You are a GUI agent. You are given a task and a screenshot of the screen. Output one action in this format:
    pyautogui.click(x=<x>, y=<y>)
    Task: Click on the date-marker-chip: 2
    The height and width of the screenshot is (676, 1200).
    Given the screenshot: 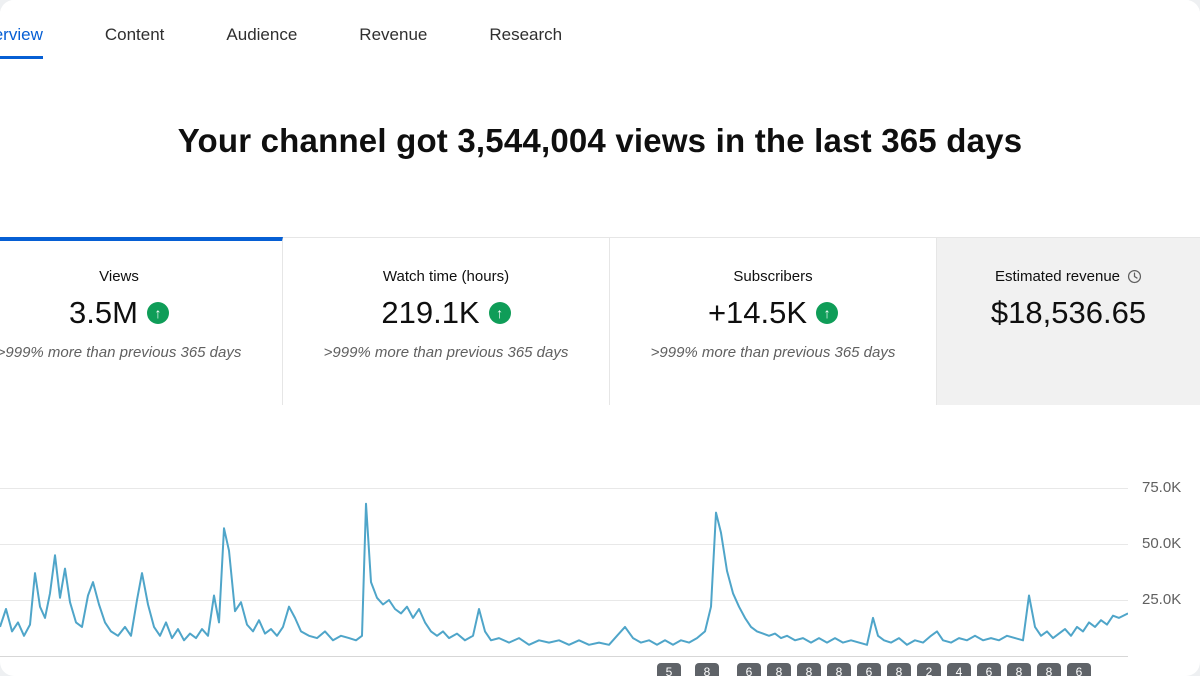 What is the action you would take?
    pyautogui.click(x=929, y=669)
    